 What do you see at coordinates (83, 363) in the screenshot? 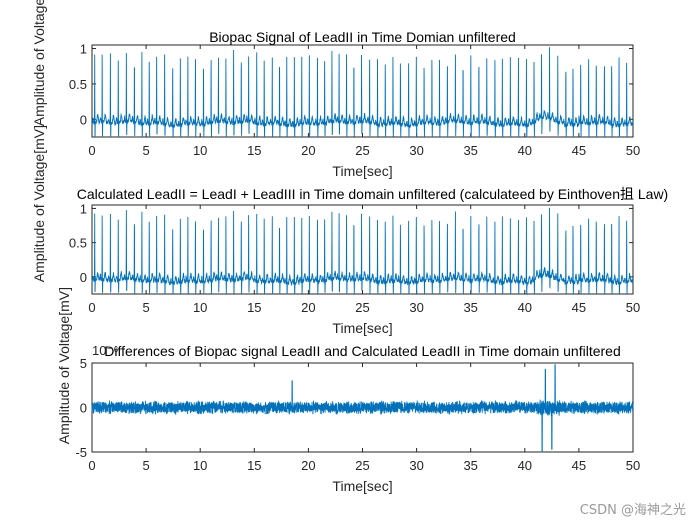
I see `y-tick-label: 5` at bounding box center [83, 363].